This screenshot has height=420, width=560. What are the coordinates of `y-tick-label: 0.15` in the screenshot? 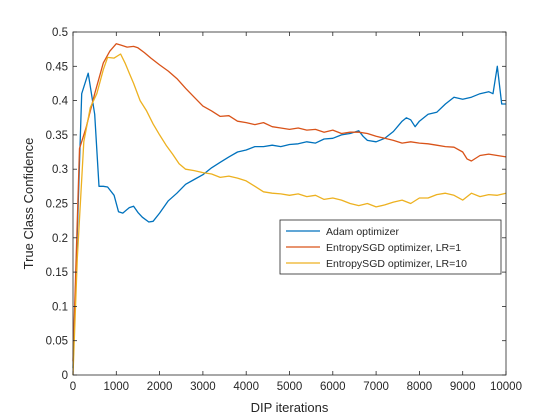 It's located at (57, 273).